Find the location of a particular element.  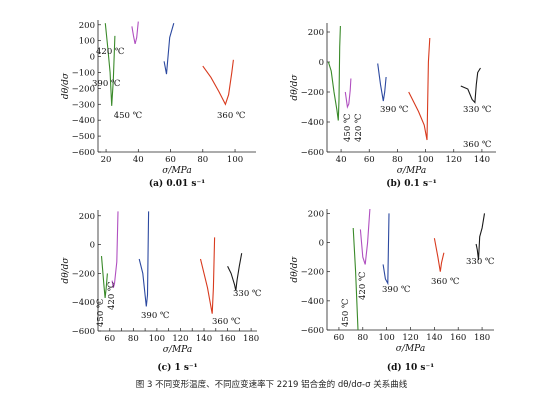

y-tick-label: 100 is located at coordinates (87, 42).